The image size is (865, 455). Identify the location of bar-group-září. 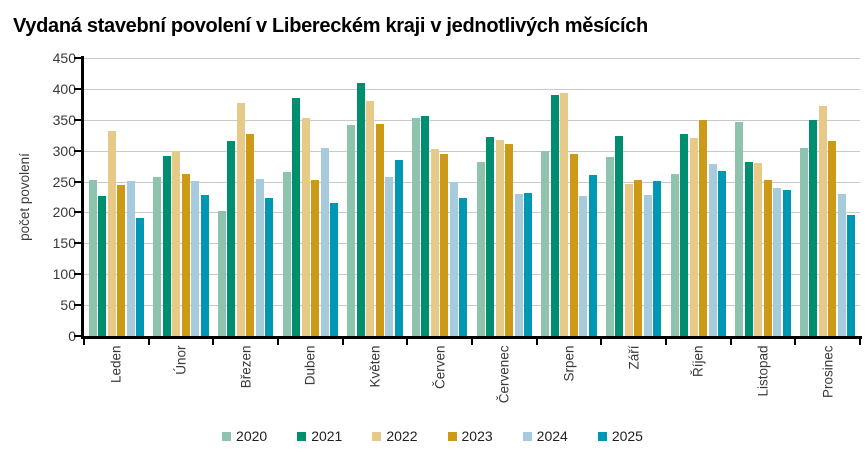
(633, 197).